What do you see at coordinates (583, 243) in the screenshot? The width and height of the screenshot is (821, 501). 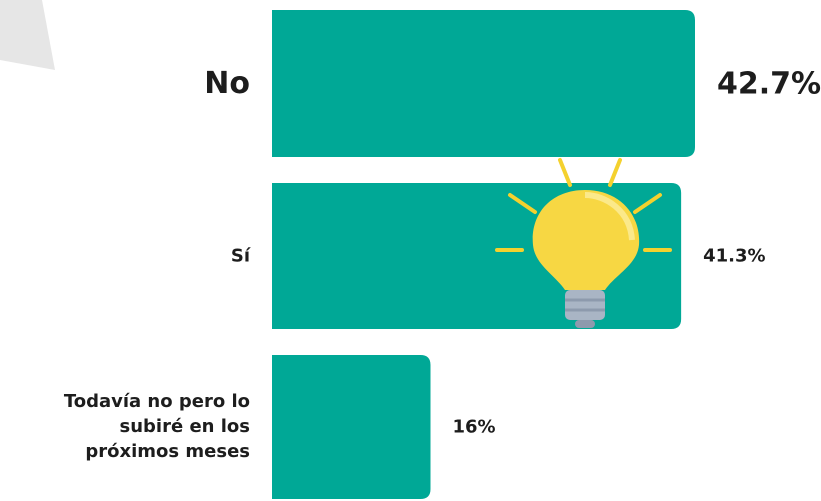 I see `lightbulb` at bounding box center [583, 243].